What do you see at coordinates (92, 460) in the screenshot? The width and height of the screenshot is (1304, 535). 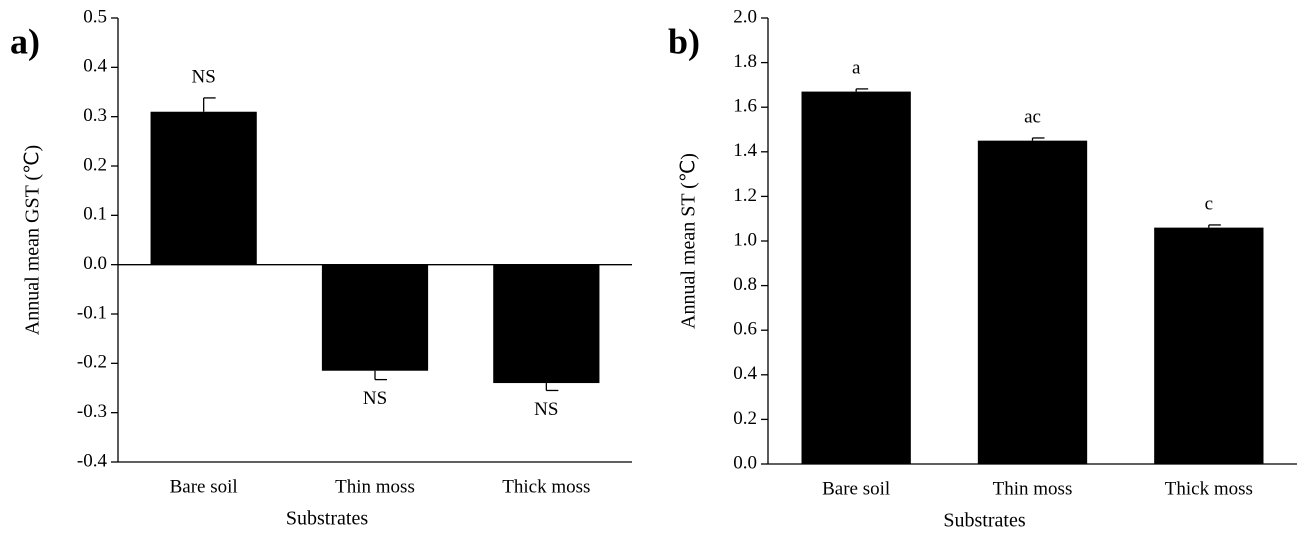 I see `y-tick-label: -0.4` at bounding box center [92, 460].